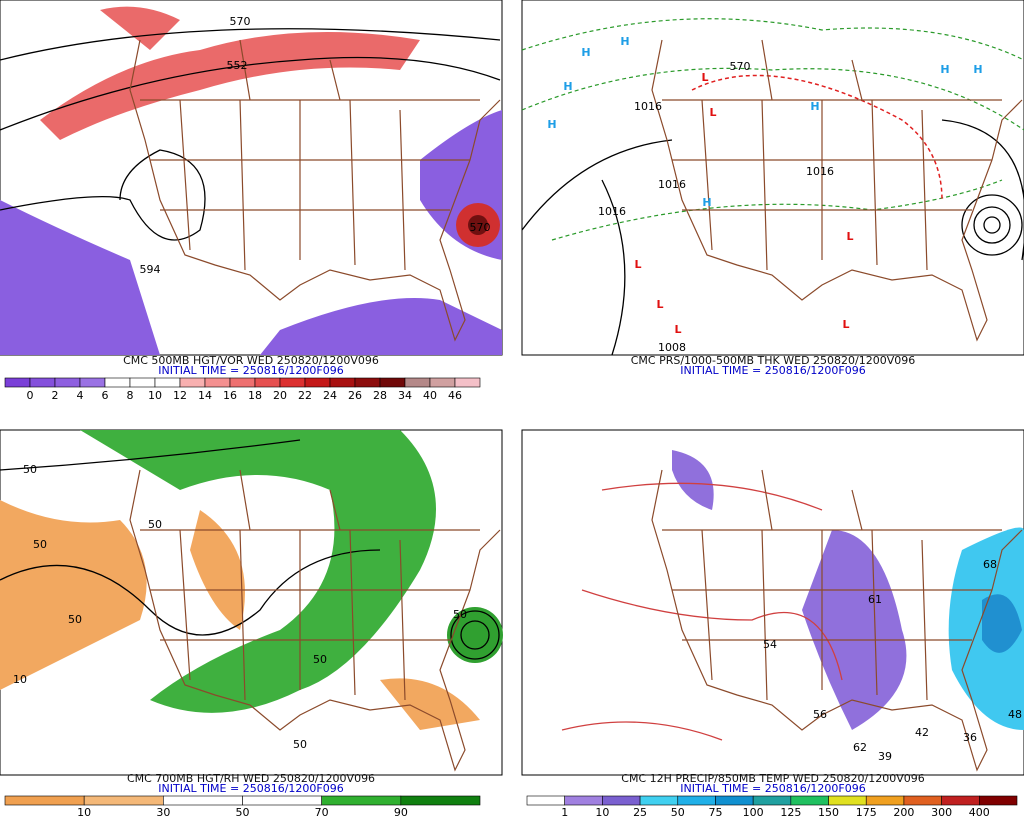 The height and width of the screenshot is (819, 1024). Describe the element at coordinates (866, 812) in the screenshot. I see `colorbar-label: 175` at that location.